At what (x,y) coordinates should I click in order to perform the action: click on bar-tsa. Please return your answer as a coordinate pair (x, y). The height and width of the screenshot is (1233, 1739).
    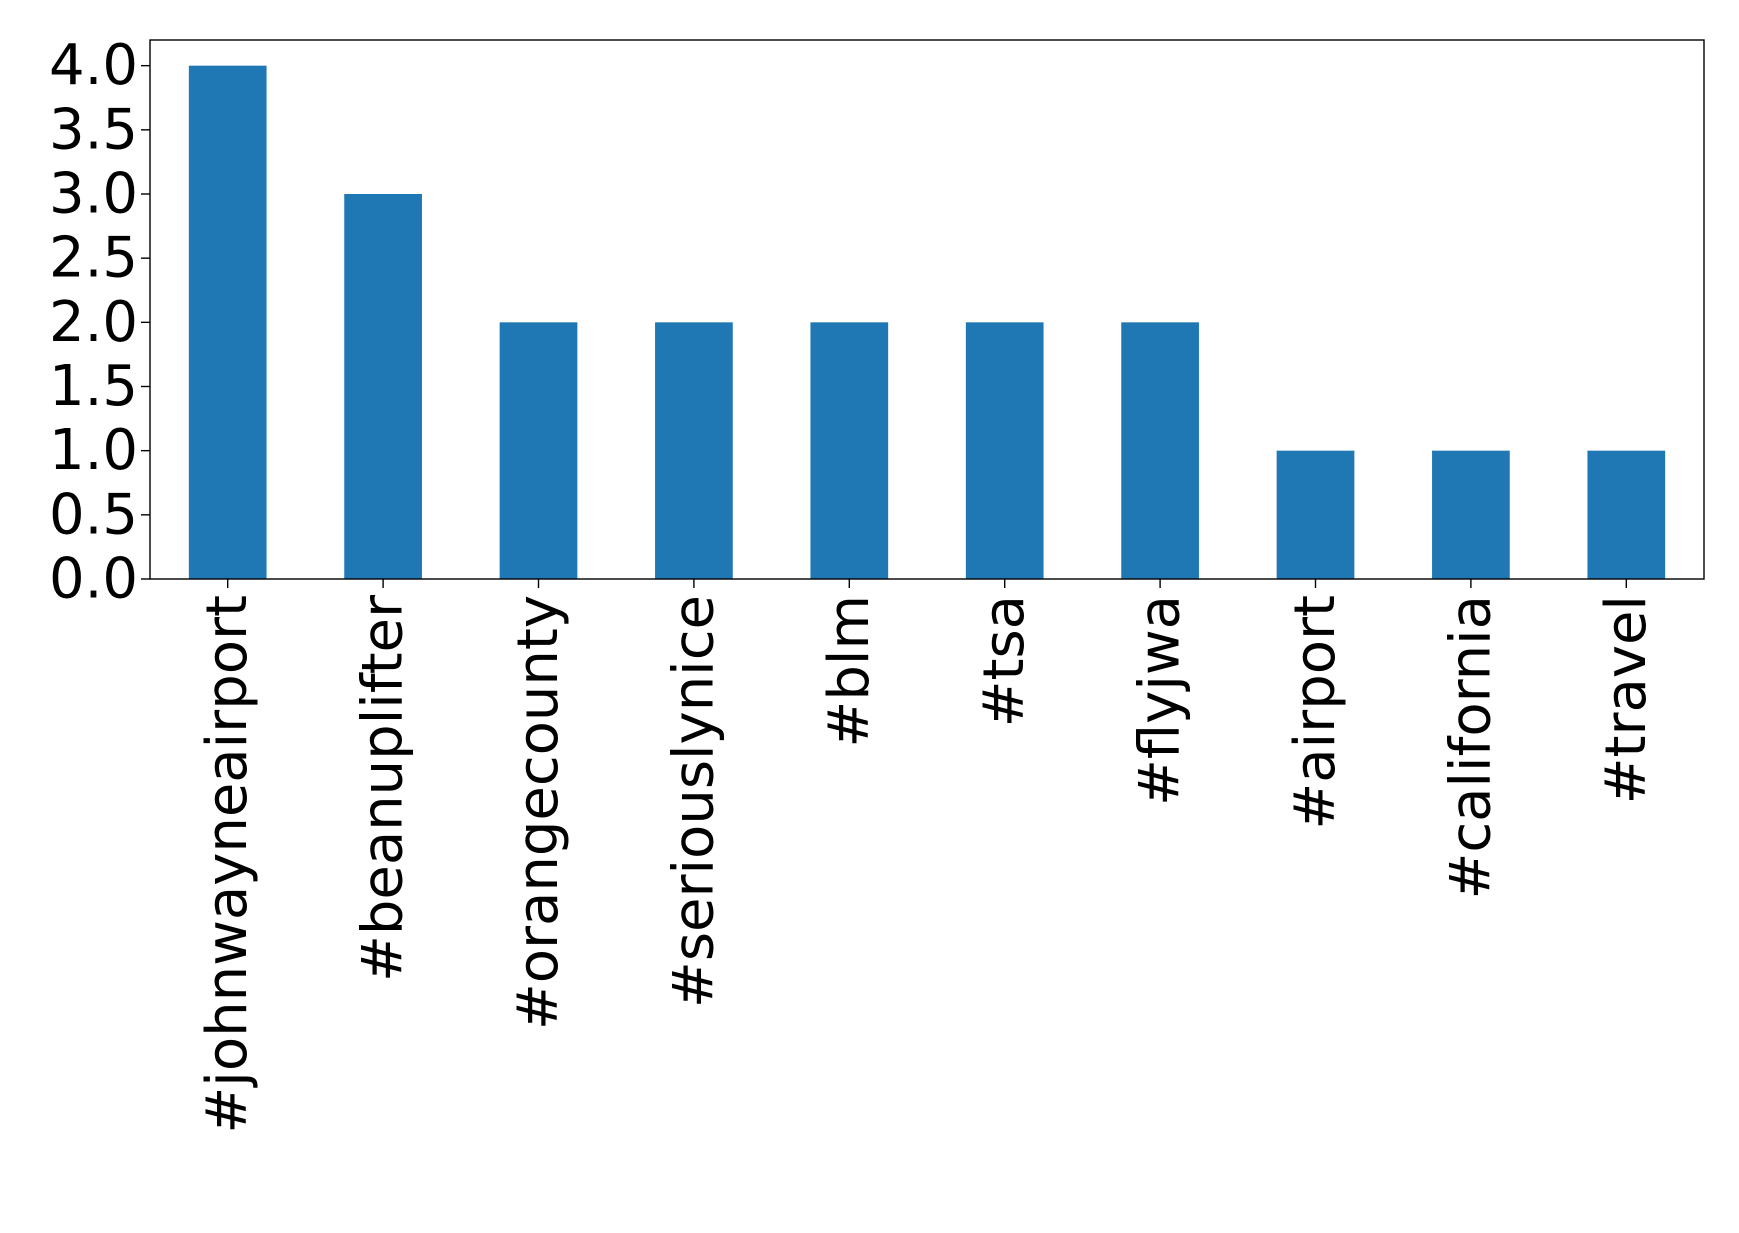
    Looking at the image, I should click on (1004, 450).